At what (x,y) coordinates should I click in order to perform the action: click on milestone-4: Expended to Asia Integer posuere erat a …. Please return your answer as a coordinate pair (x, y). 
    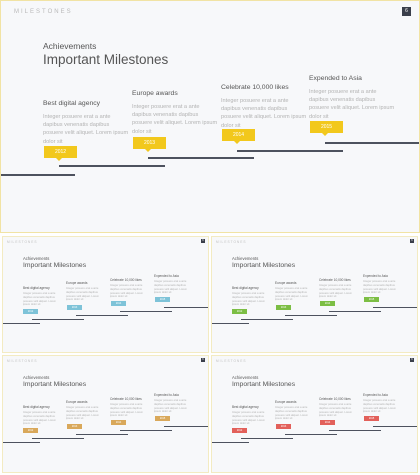
    Looking at the image, I should click on (352, 98).